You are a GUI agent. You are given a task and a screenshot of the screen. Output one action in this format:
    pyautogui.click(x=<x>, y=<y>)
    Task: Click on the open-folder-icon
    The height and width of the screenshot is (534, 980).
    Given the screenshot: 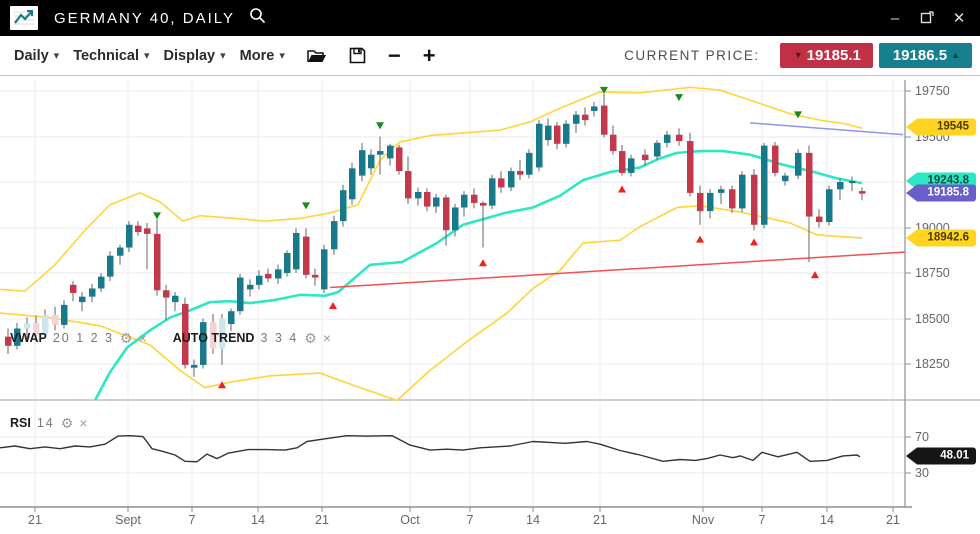 What is the action you would take?
    pyautogui.click(x=317, y=56)
    